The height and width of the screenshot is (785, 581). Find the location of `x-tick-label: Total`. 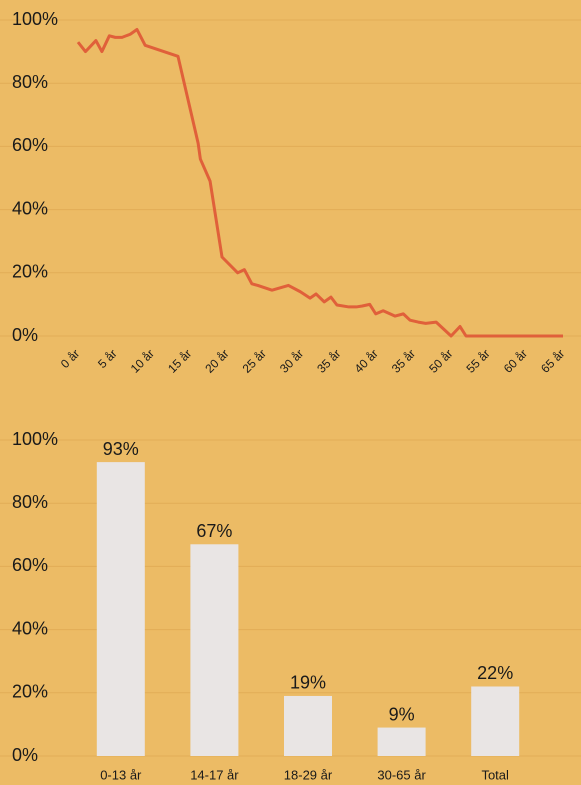

x-tick-label: Total is located at coordinates (495, 774).